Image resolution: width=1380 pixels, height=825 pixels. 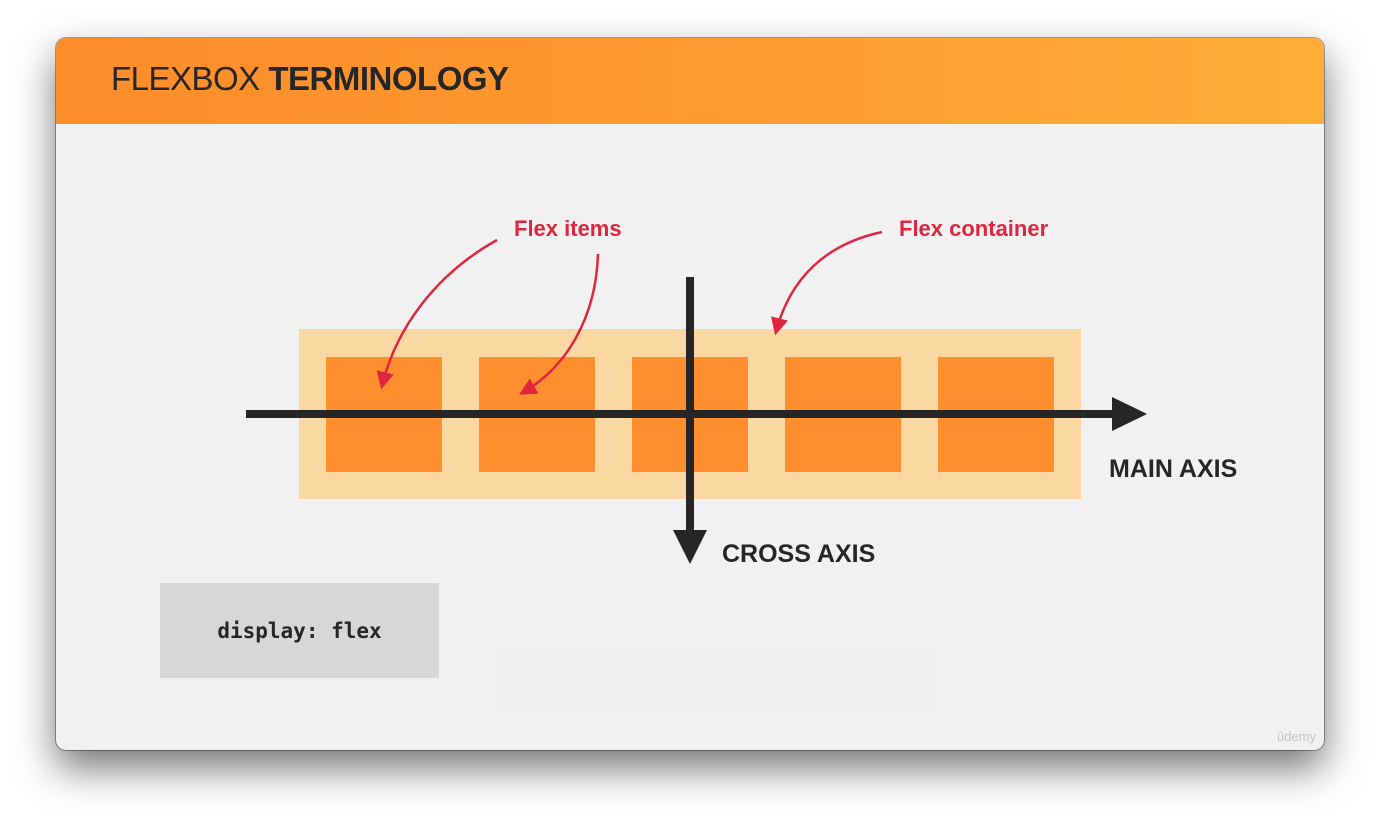 I want to click on code-snippet-text: display: flex, so click(x=299, y=630).